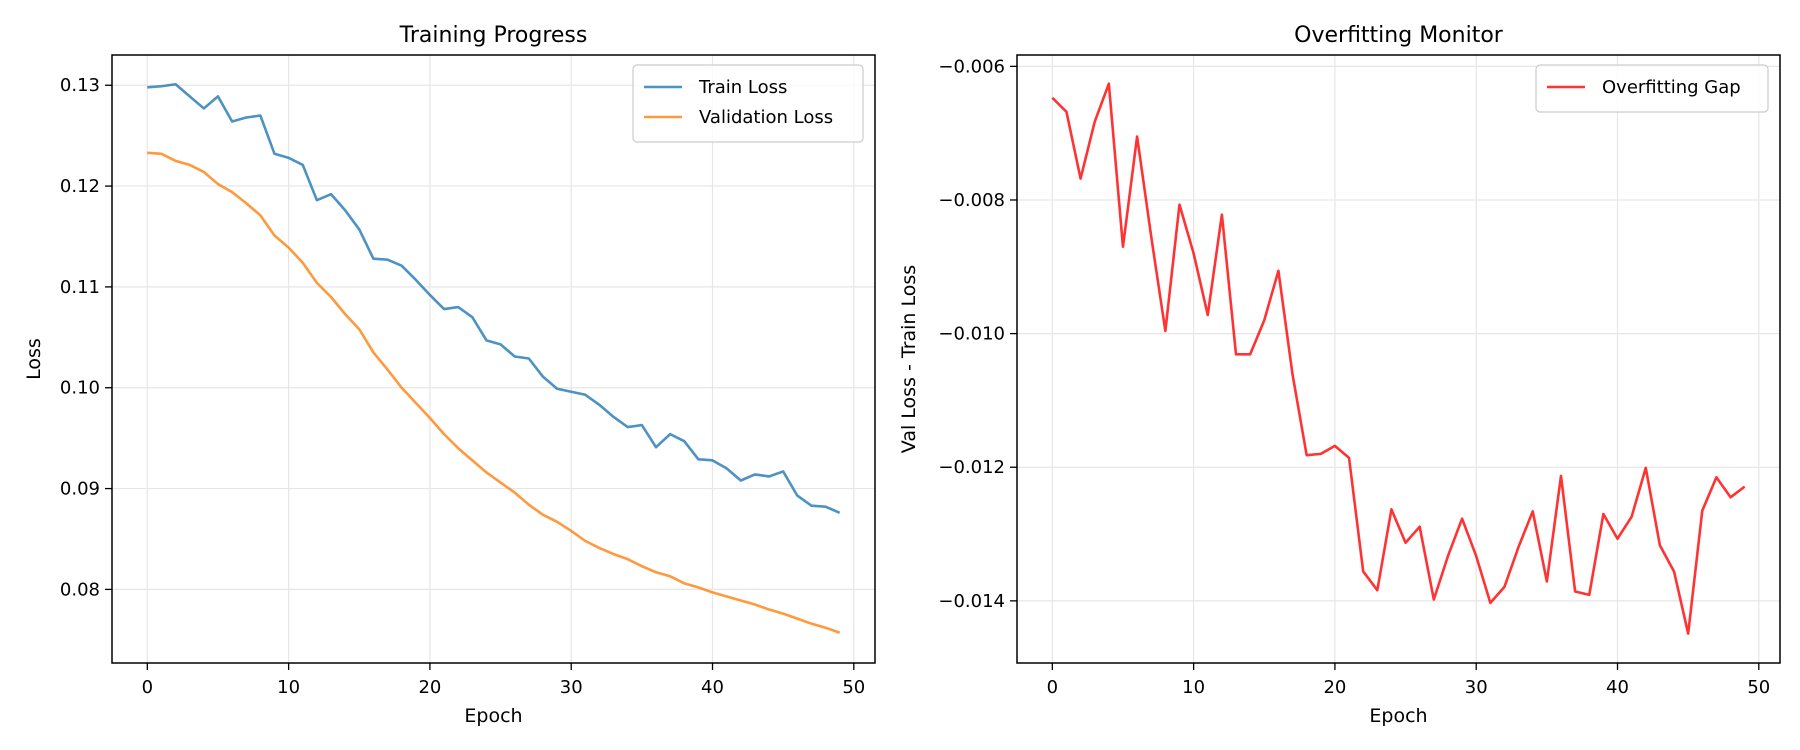 The image size is (1800, 750). What do you see at coordinates (853, 687) in the screenshot?
I see `training-progress-x-tick-label: 50` at bounding box center [853, 687].